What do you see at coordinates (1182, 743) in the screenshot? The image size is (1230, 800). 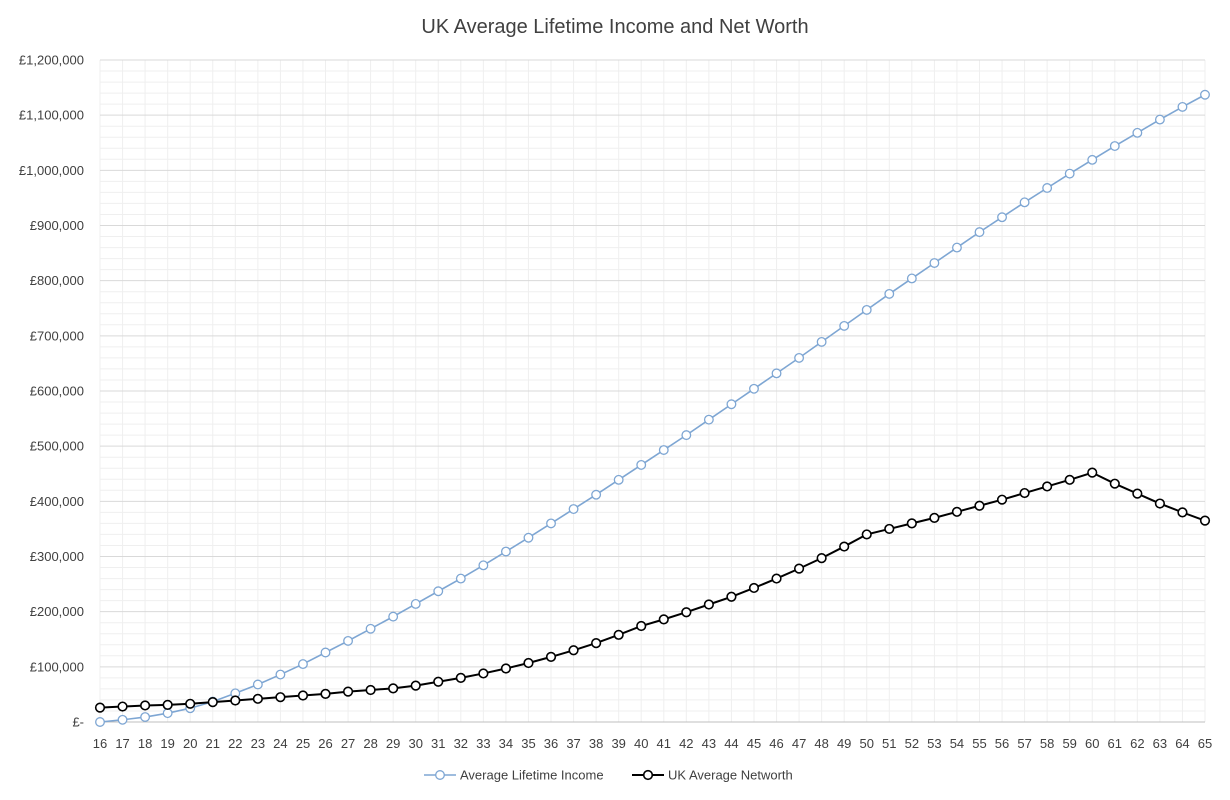 I see `x-tick-label: 64` at bounding box center [1182, 743].